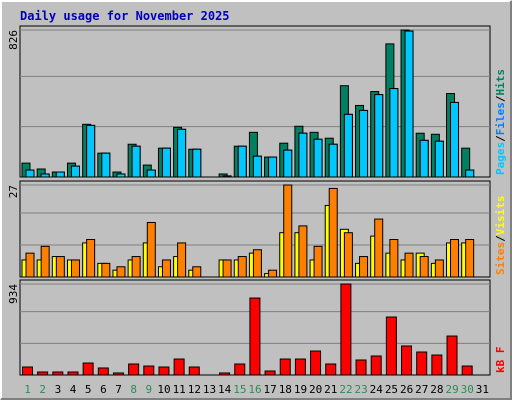  I want to click on x-tick-label: 5, so click(88, 389).